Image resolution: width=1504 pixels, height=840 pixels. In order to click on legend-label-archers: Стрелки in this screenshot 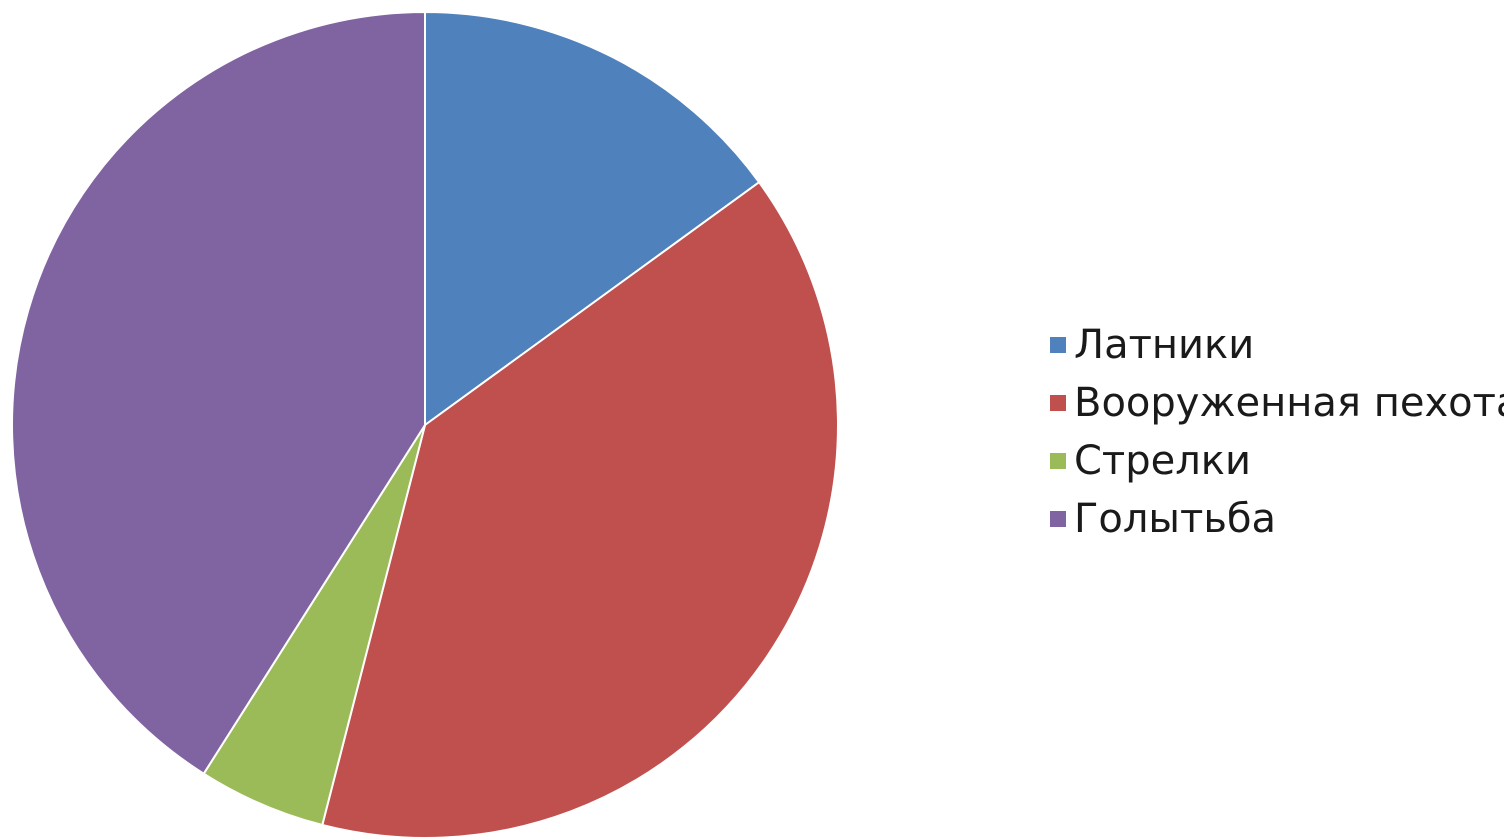, I will do `click(1162, 461)`.